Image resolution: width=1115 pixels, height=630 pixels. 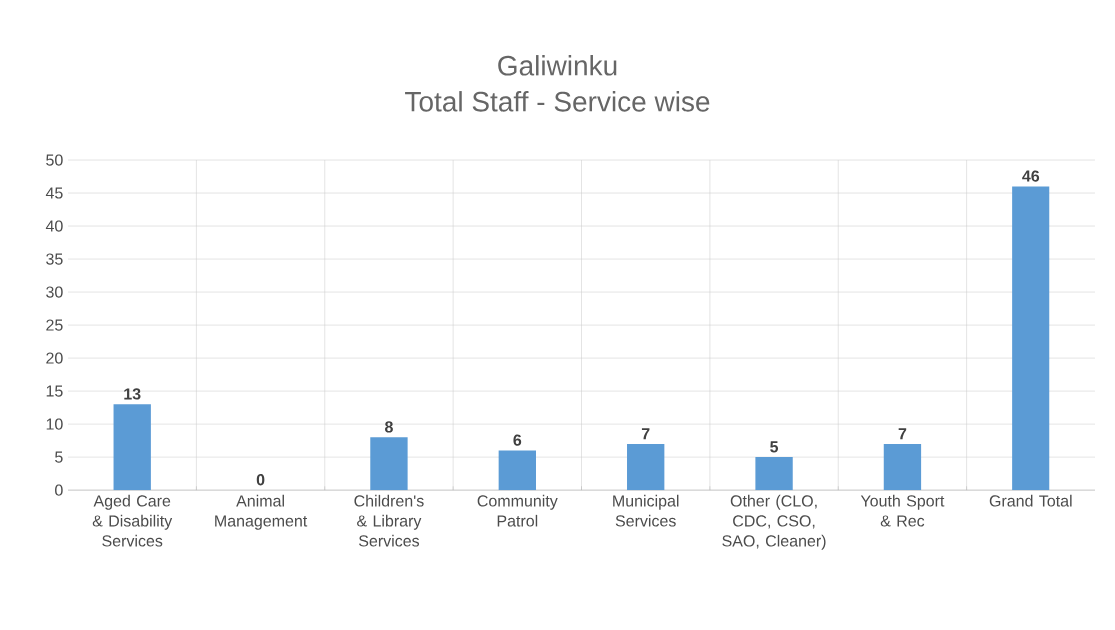 What do you see at coordinates (132, 394) in the screenshot?
I see `data-label: 13` at bounding box center [132, 394].